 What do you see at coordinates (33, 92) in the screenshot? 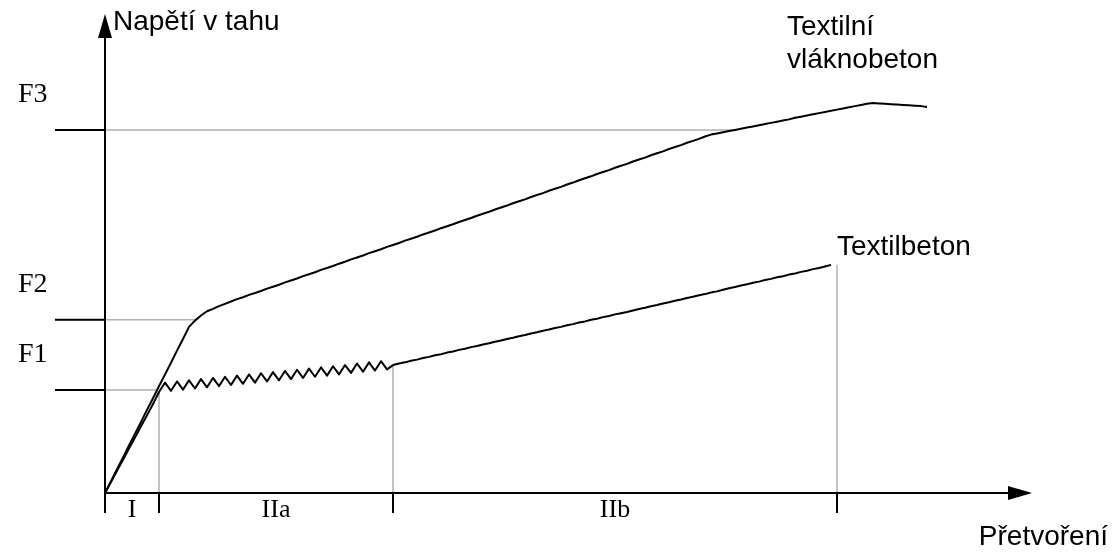
I see `ref-line-label: F3` at bounding box center [33, 92].